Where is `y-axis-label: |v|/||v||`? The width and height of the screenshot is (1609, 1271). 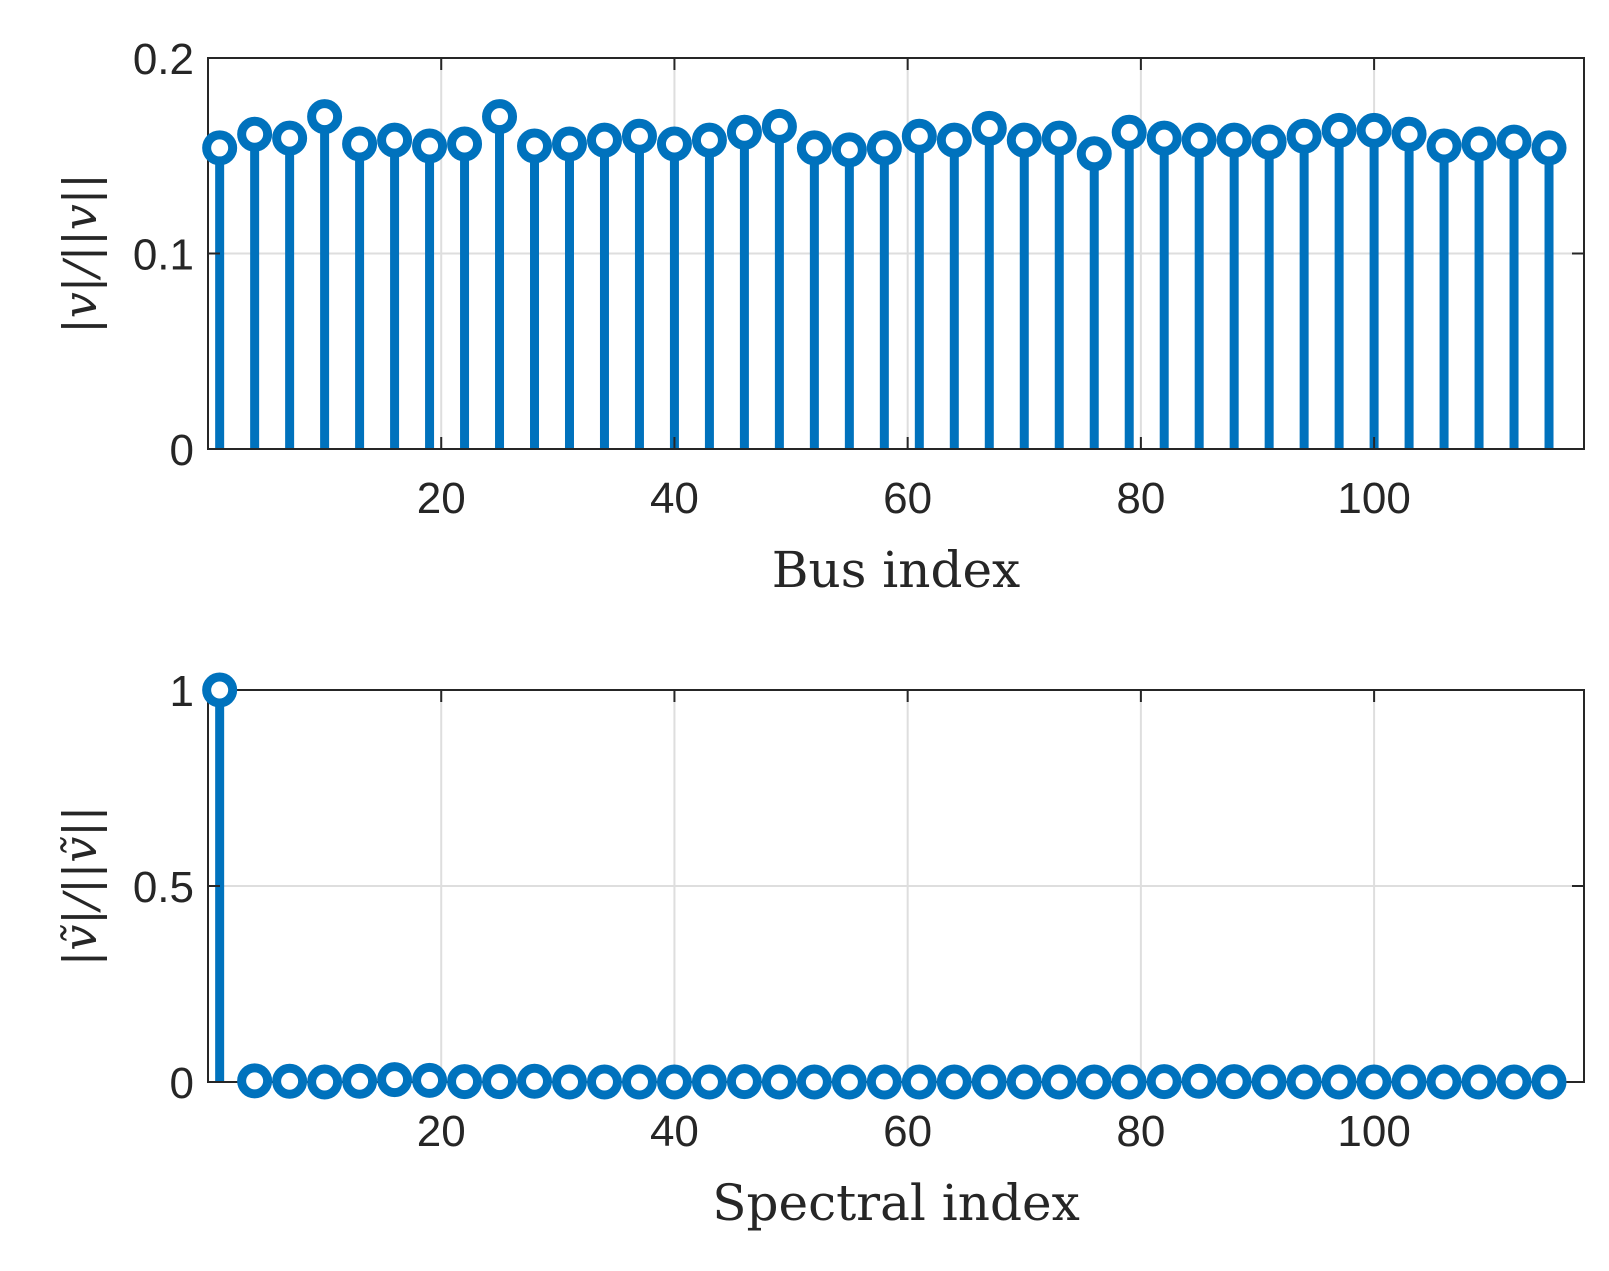
y-axis-label: |v|/||v|| is located at coordinates (80, 253).